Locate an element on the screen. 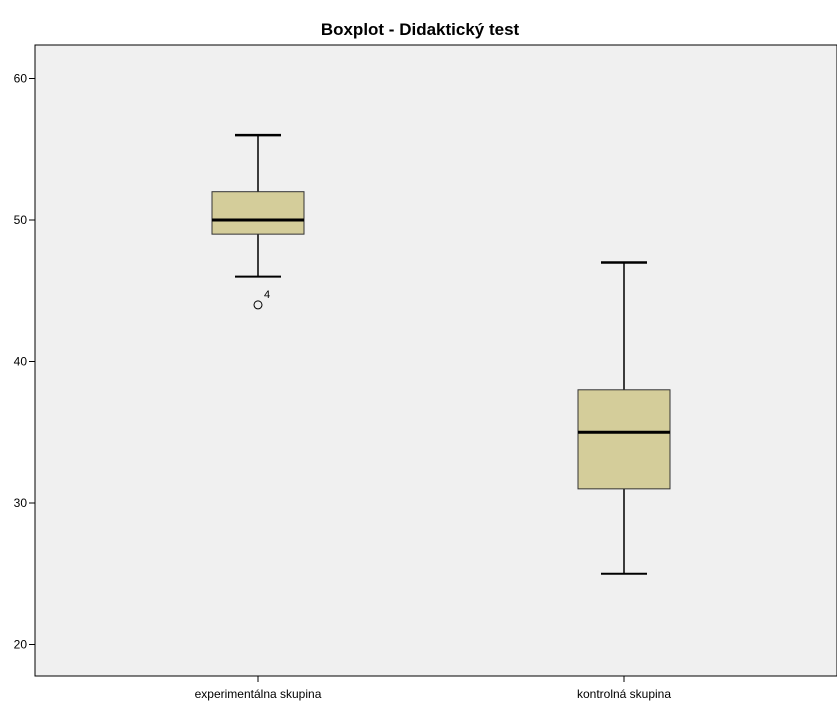 This screenshot has height=704, width=837. chart-title: Boxplot - Didaktický test is located at coordinates (420, 29).